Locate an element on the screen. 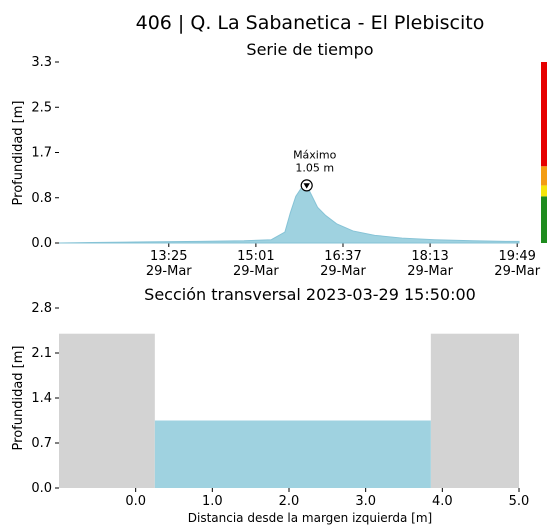  max-annotation: Máximo 1.05 m is located at coordinates (315, 170).